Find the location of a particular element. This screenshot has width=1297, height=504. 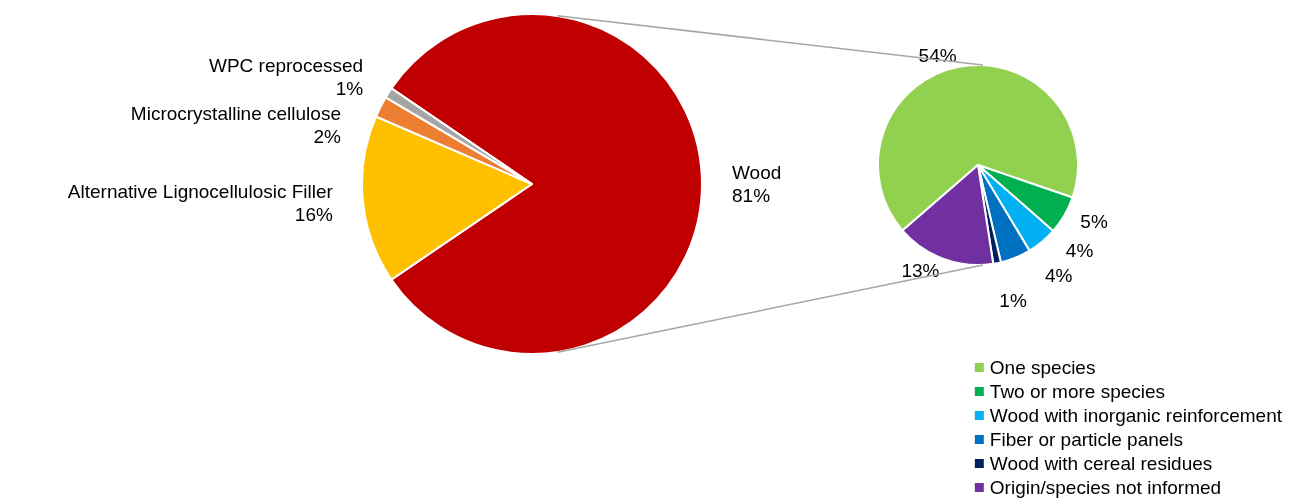

slice-label: Microcrystalline cellulose is located at coordinates (235, 113).